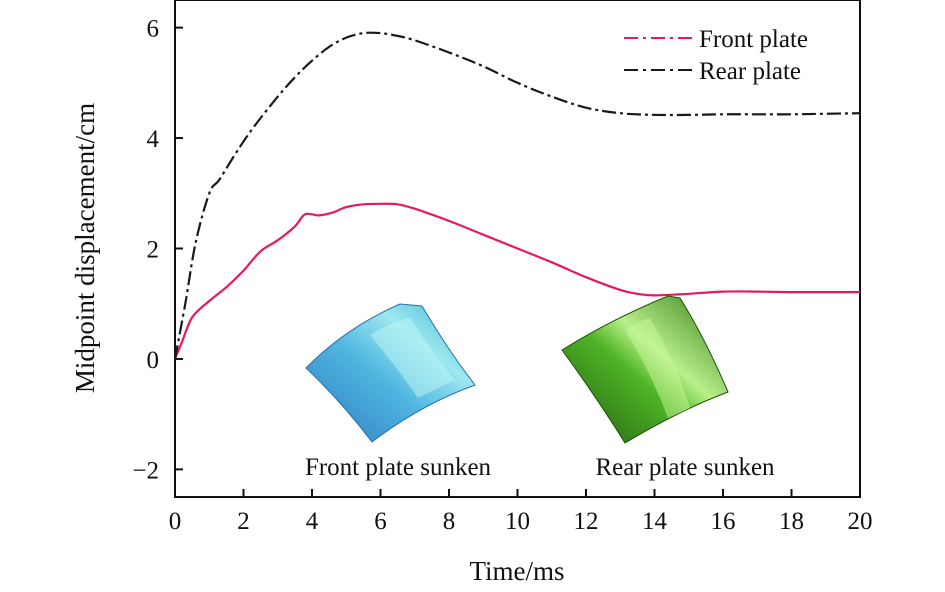 Image resolution: width=945 pixels, height=592 pixels. What do you see at coordinates (380, 521) in the screenshot?
I see `x-tick-label: 6` at bounding box center [380, 521].